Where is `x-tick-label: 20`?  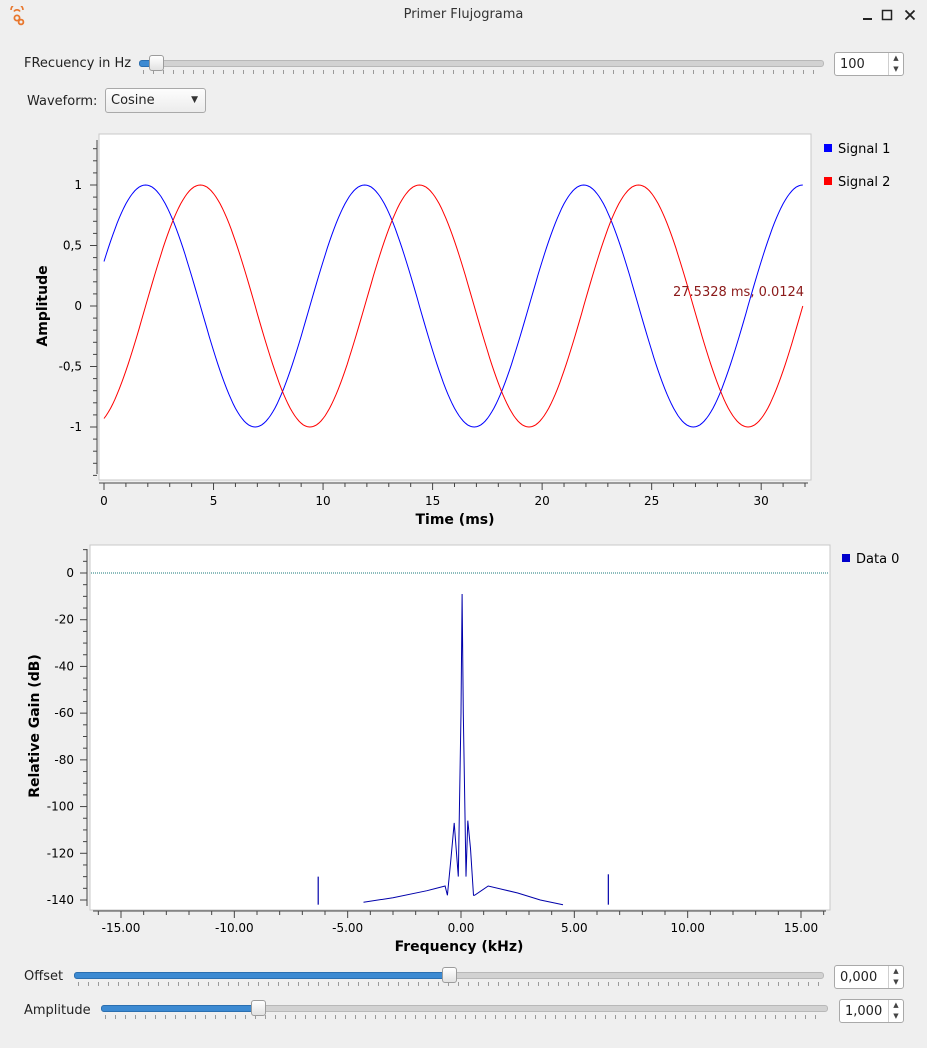
x-tick-label: 20 is located at coordinates (541, 501).